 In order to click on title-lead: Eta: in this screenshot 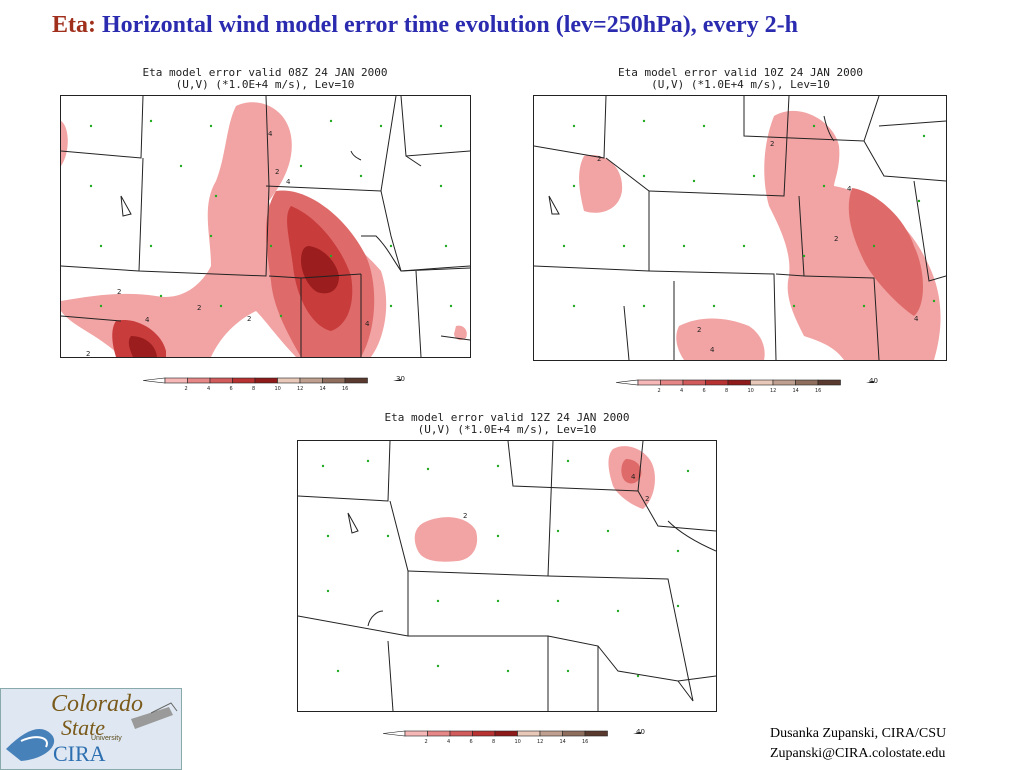, I will do `click(74, 25)`.